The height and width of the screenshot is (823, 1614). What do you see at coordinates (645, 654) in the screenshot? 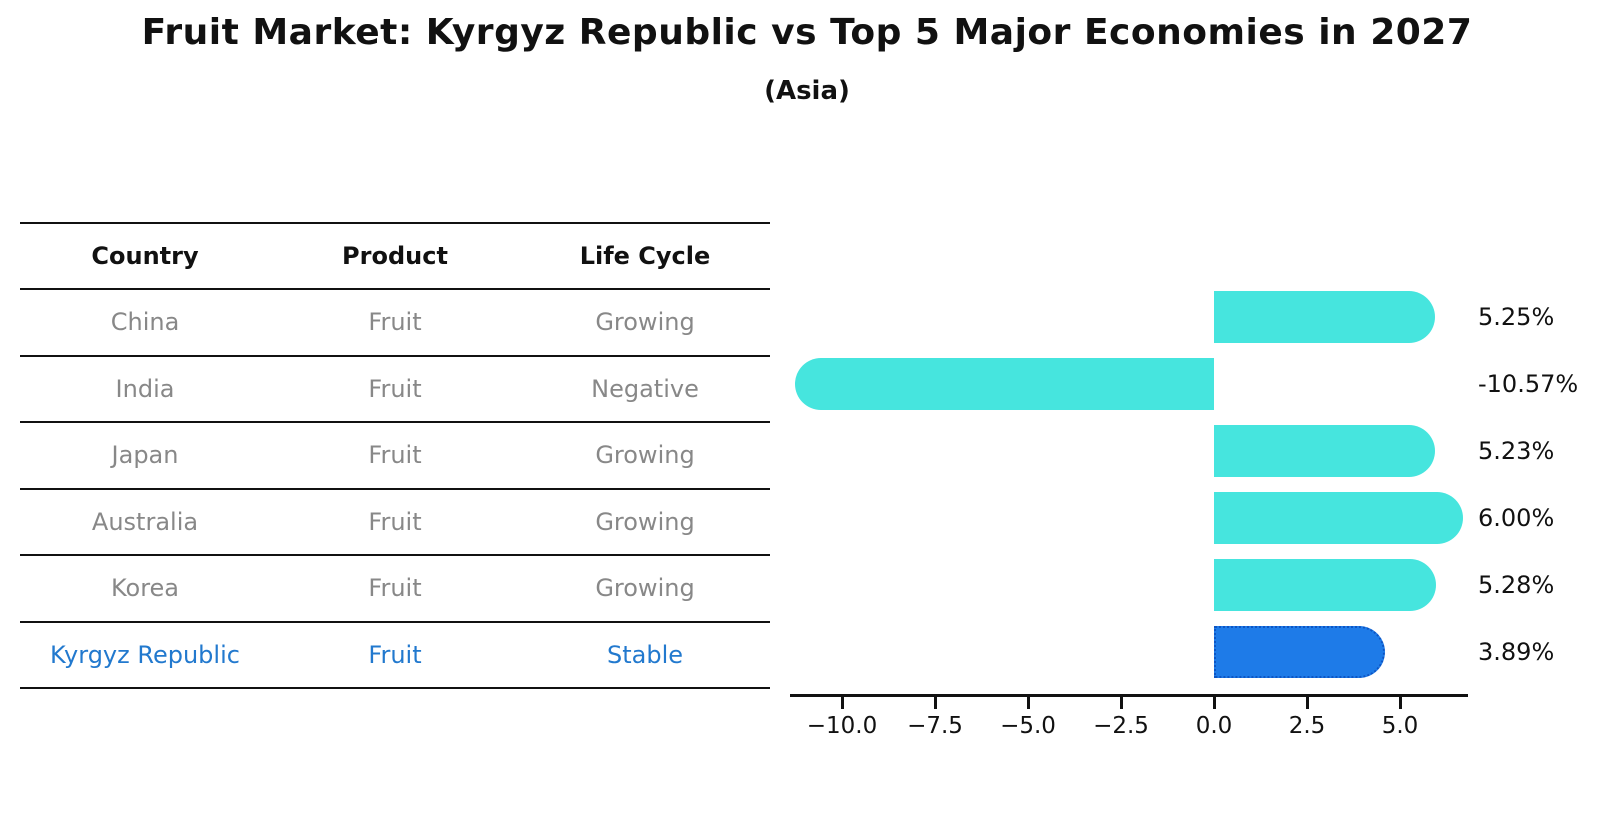
I see `cell-life-cycle: Stable` at bounding box center [645, 654].